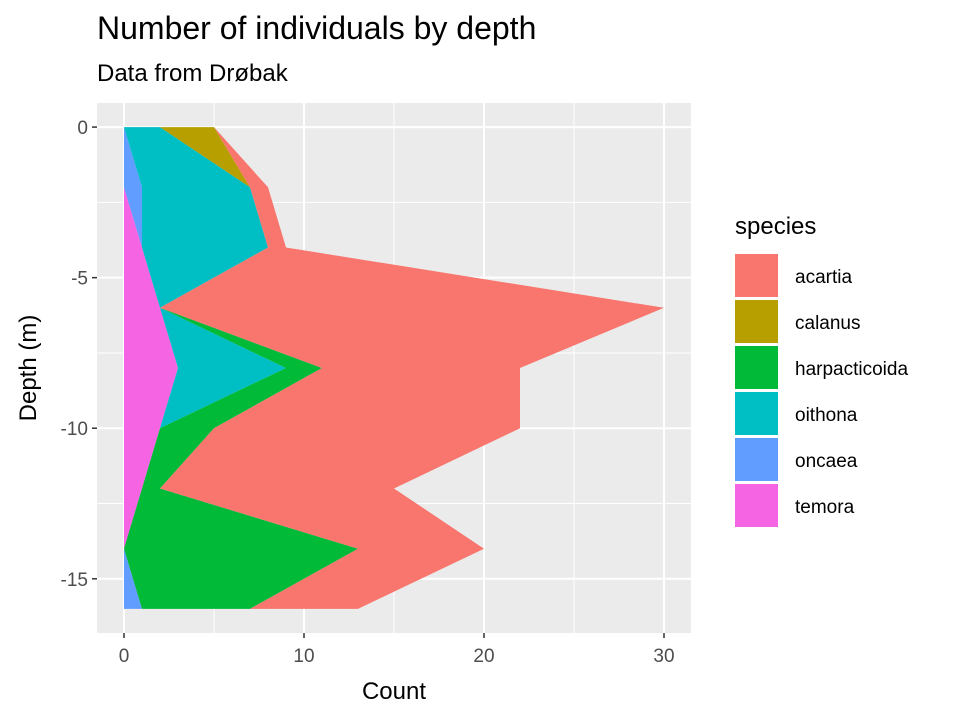 The width and height of the screenshot is (960, 720). What do you see at coordinates (756, 459) in the screenshot?
I see `legend-key-oncaea` at bounding box center [756, 459].